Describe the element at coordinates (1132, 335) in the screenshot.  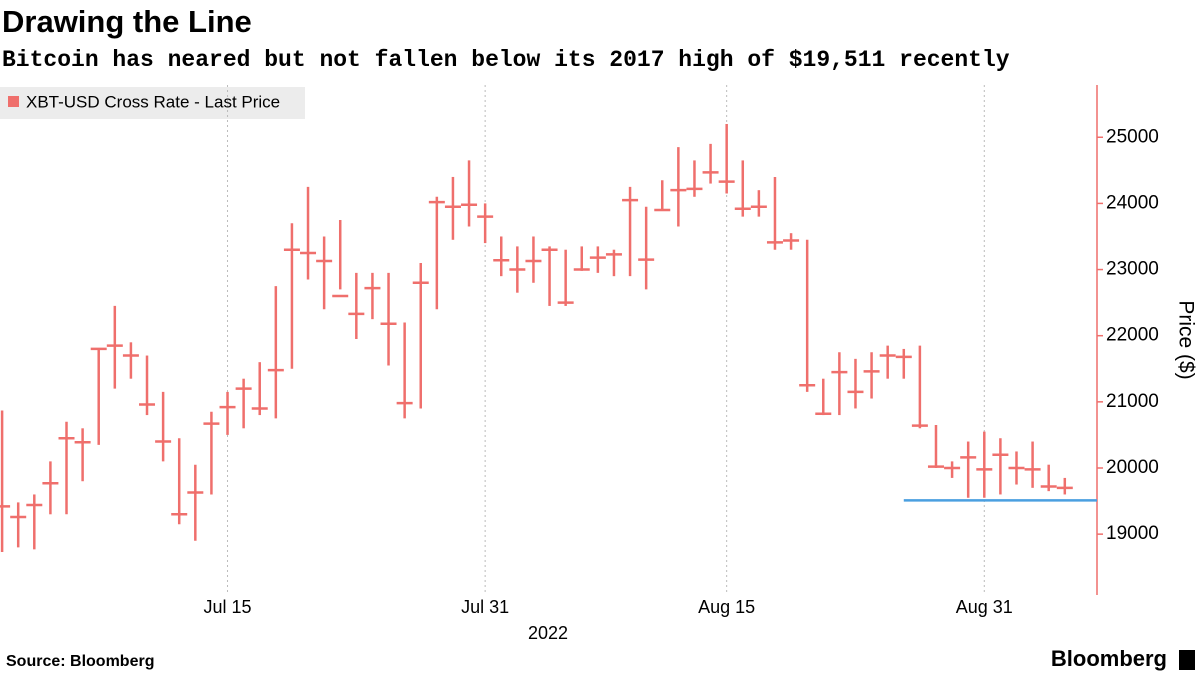
I see `y-tick-label: 22000` at that location.